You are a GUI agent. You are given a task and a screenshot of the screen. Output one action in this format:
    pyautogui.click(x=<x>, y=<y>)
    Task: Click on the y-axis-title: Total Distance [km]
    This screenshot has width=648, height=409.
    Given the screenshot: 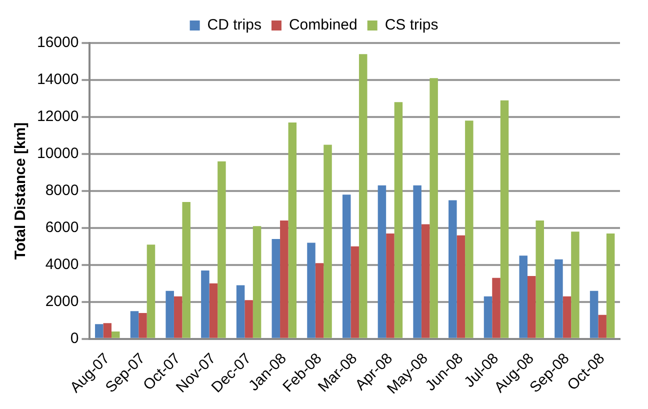 What is the action you would take?
    pyautogui.click(x=21, y=191)
    